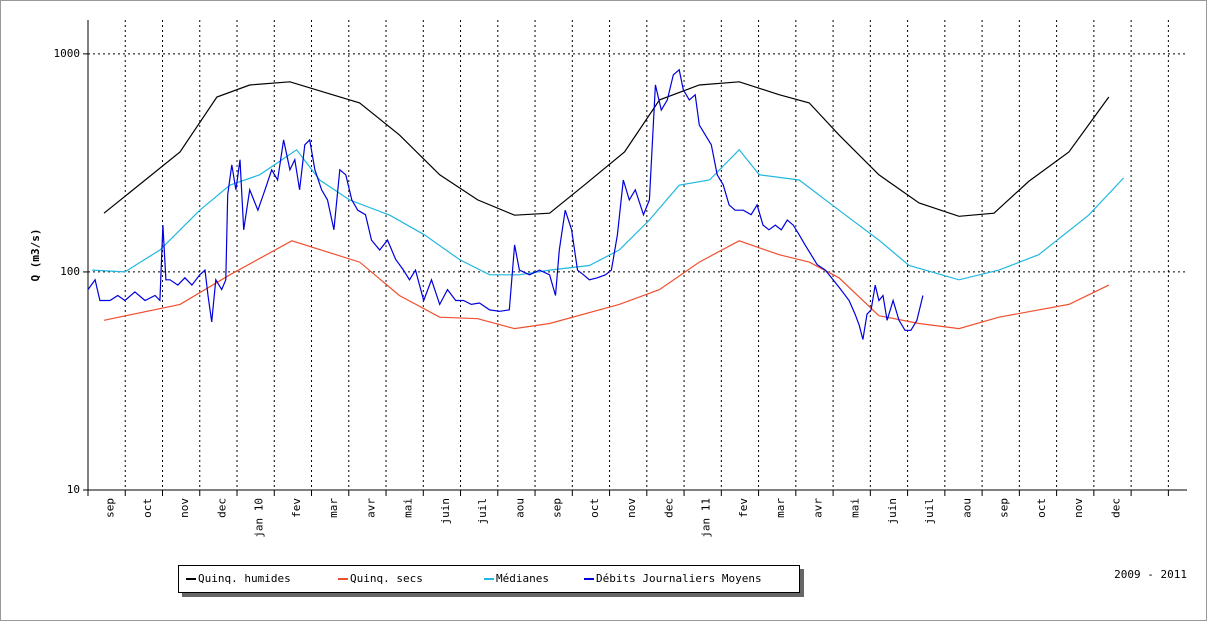 The height and width of the screenshot is (621, 1207). Describe the element at coordinates (244, 578) in the screenshot. I see `legend-label: Quinq. humides` at that location.